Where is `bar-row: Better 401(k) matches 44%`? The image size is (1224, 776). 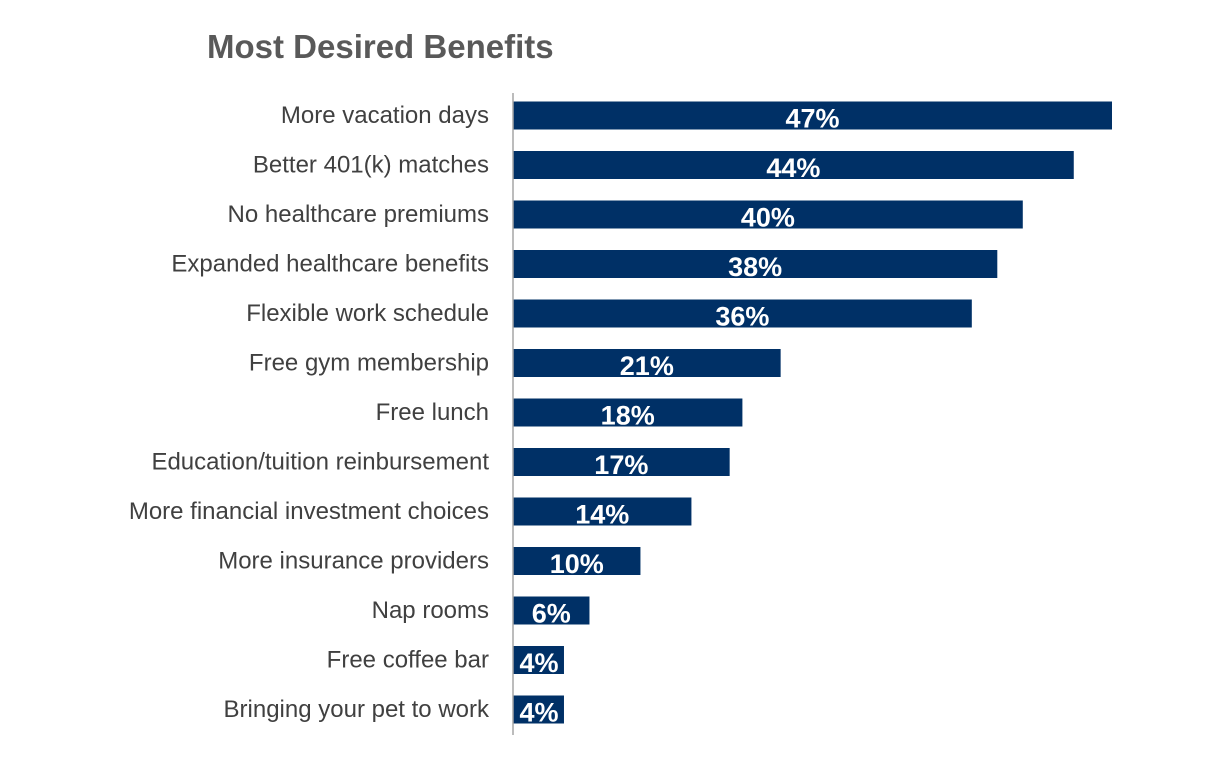
bar-row: Better 401(k) matches 44% is located at coordinates (663, 167).